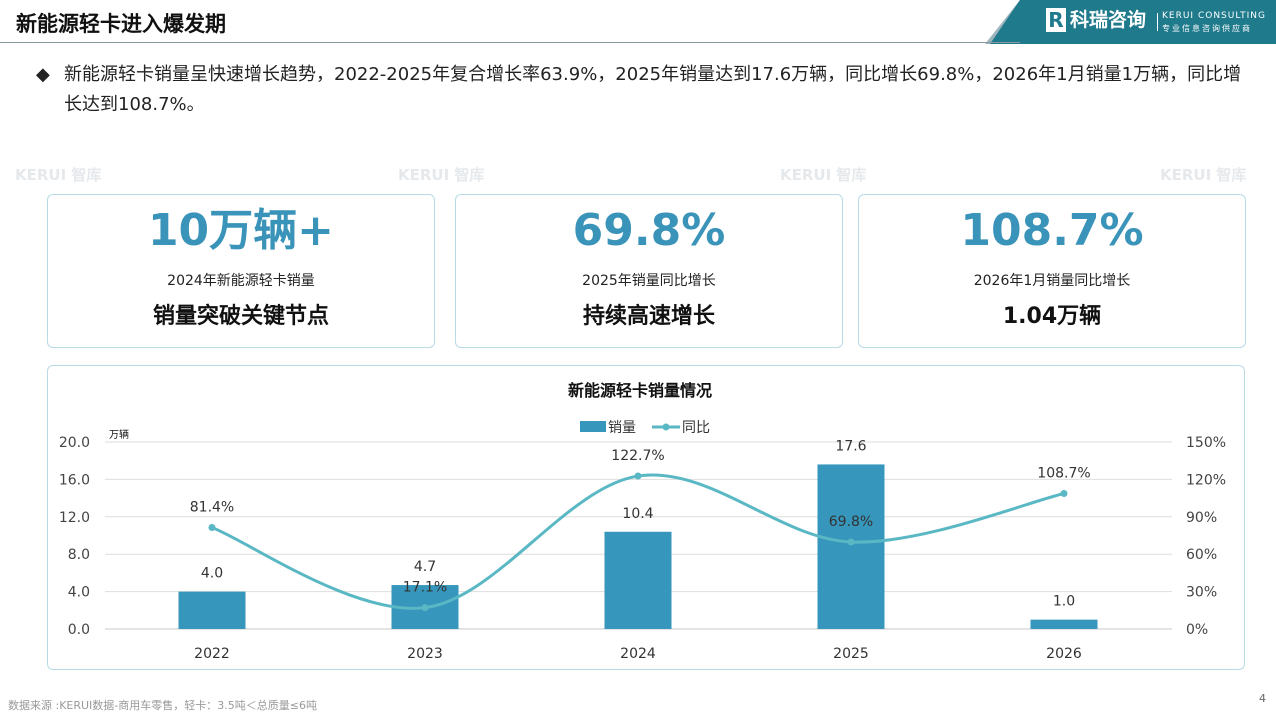 This screenshot has width=1276, height=713. Describe the element at coordinates (1201, 555) in the screenshot. I see `y2-tick-label: 60%` at that location.